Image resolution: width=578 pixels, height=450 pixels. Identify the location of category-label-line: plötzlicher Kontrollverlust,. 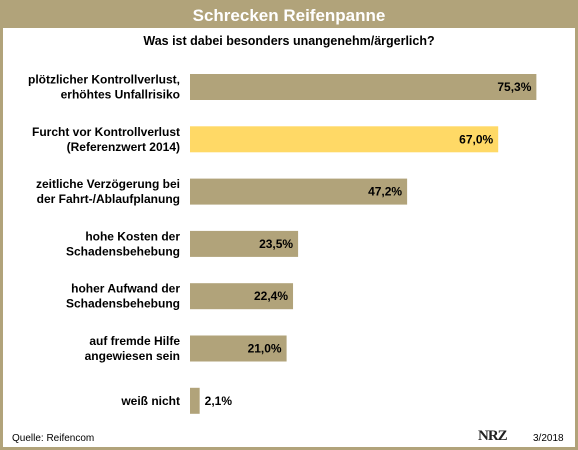
(104, 80).